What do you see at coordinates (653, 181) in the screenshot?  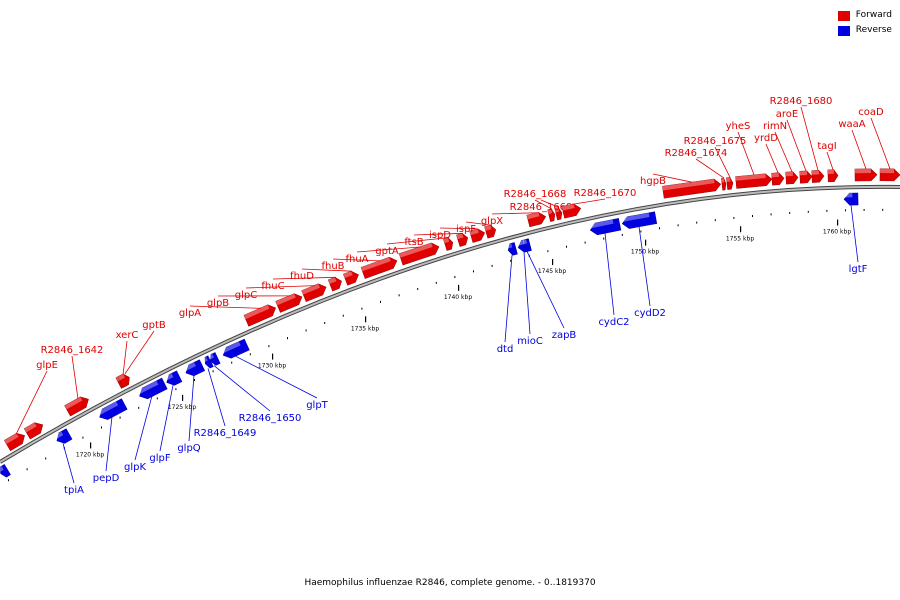 I see `gene-label-hgpB: hgpB` at bounding box center [653, 181].